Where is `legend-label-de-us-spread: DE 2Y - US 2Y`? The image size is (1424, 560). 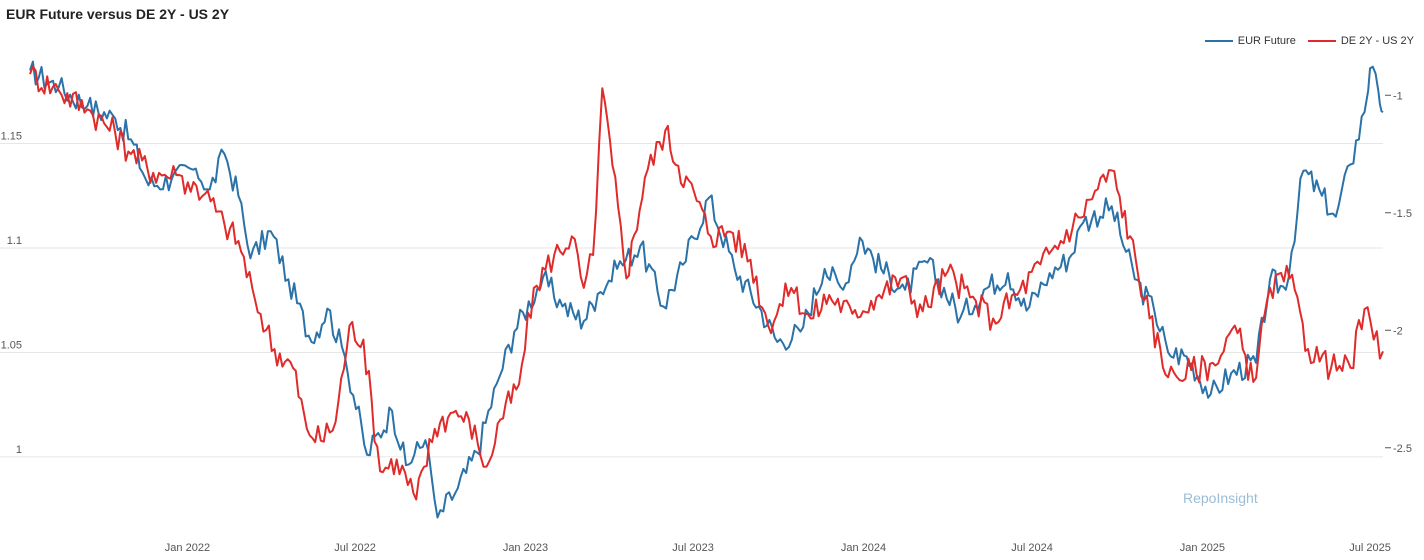
legend-label-de-us-spread: DE 2Y - US 2Y is located at coordinates (1377, 41).